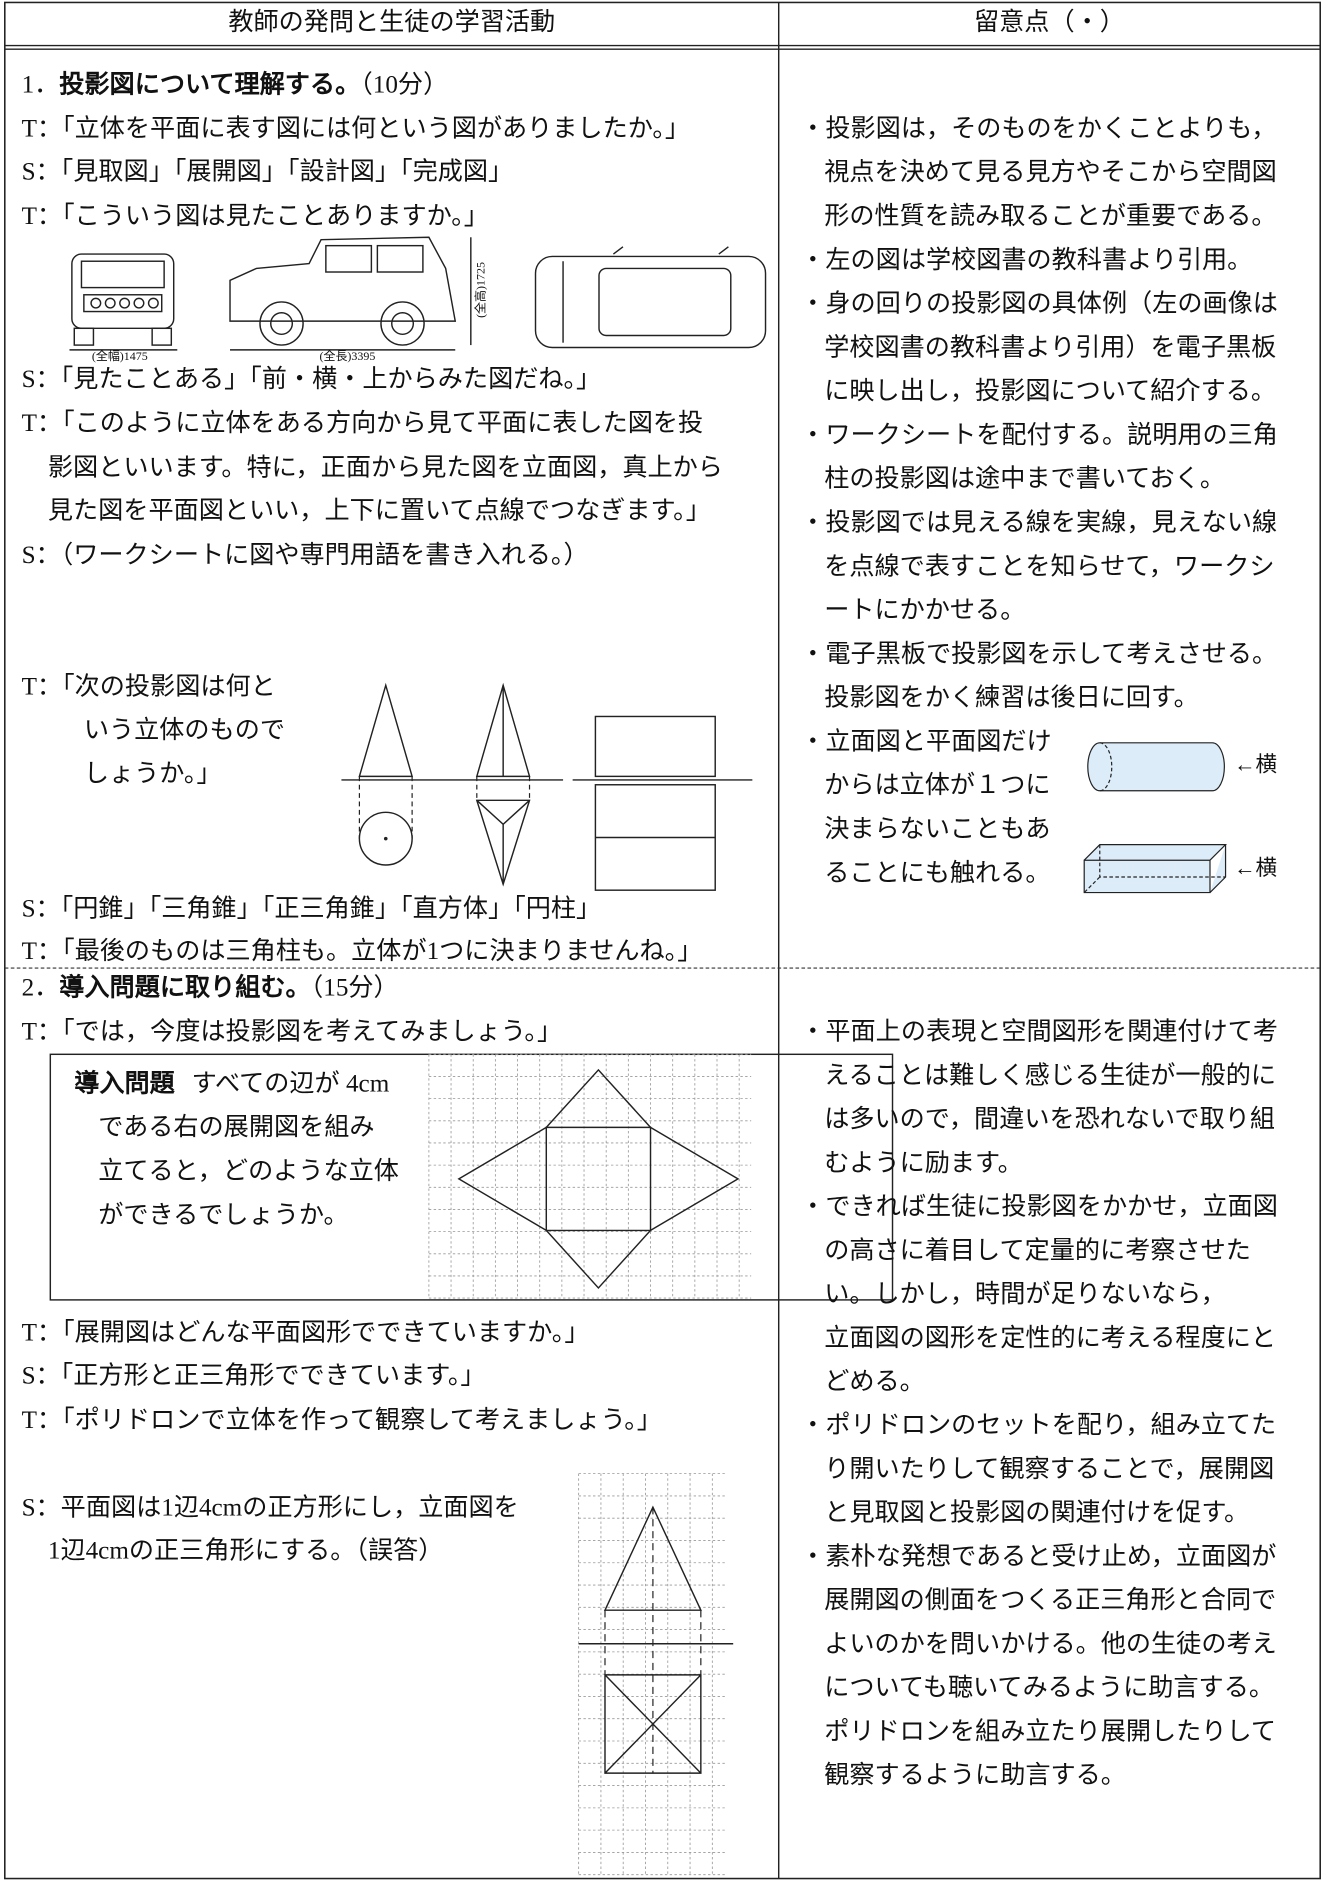 The image size is (1325, 1886). What do you see at coordinates (268, 172) in the screenshot?
I see `activity-line: S：「見取図」「展開図」「設計図」「完成図」` at bounding box center [268, 172].